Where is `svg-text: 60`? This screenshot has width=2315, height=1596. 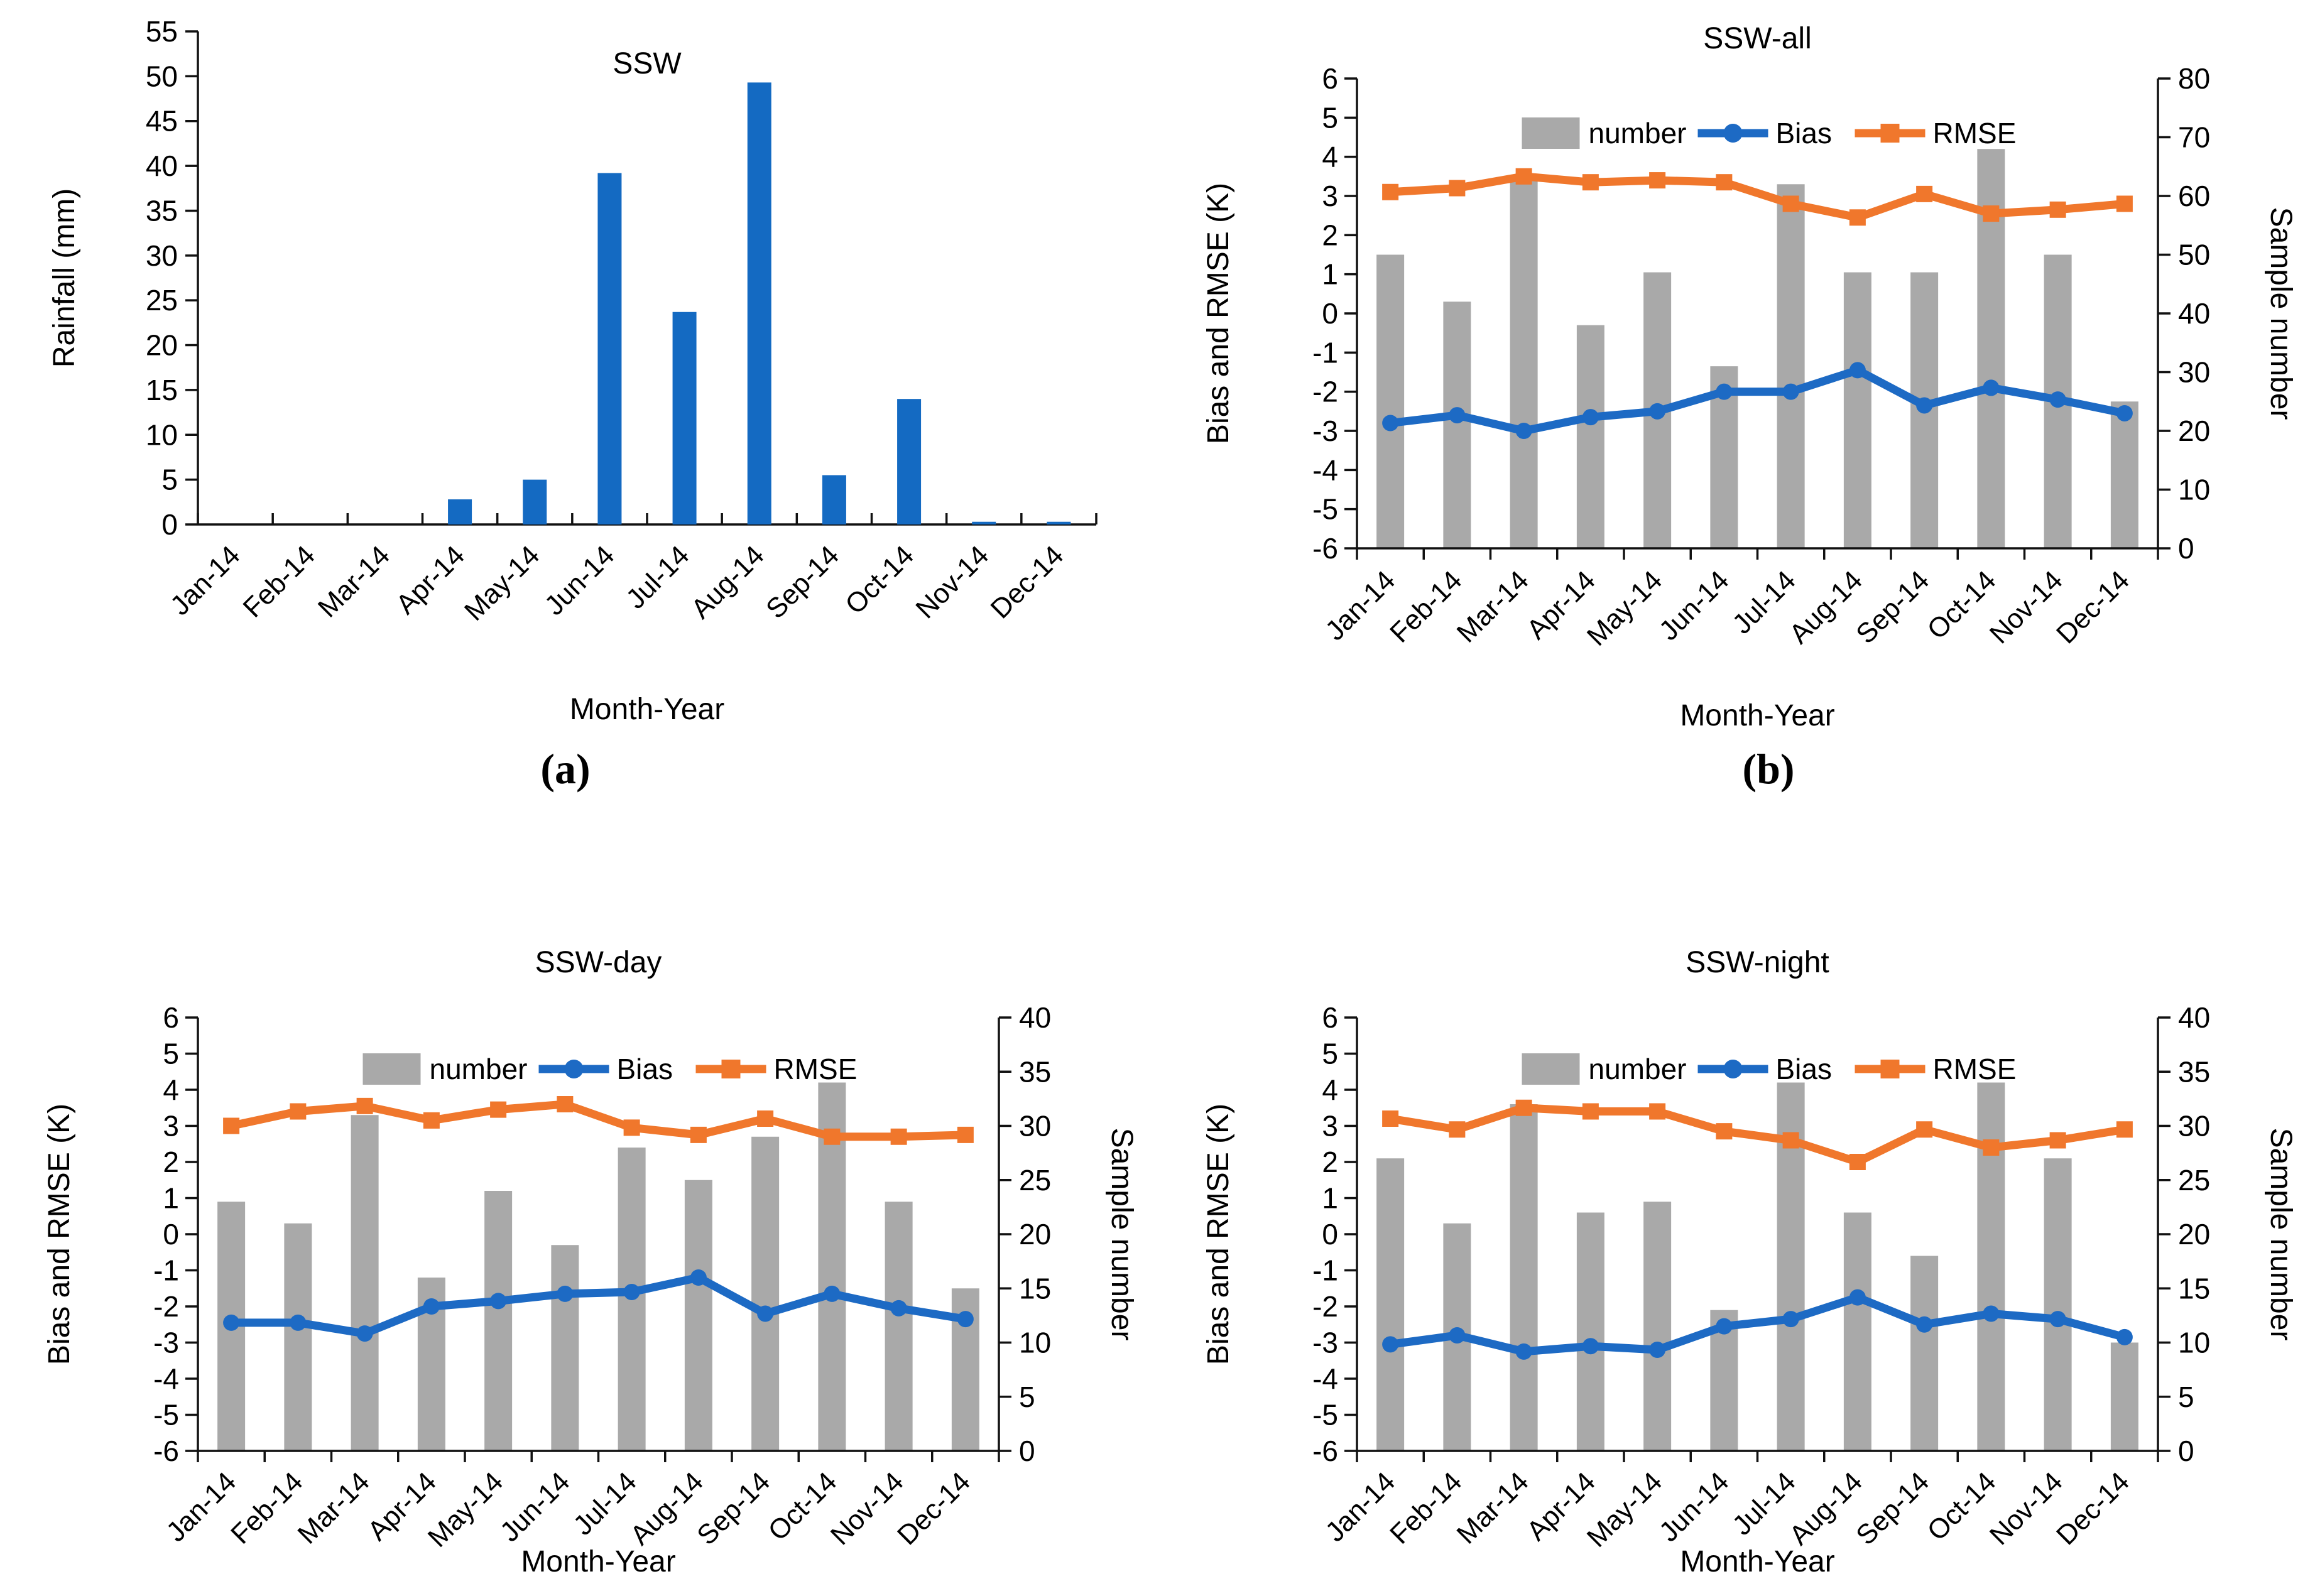
svg-text: 60 is located at coordinates (2194, 196).